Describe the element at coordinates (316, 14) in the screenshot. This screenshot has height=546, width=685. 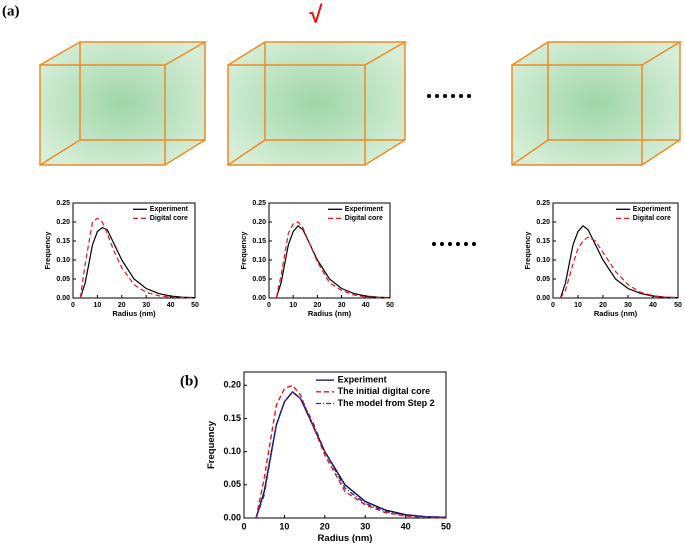
I see `check-mark: √` at that location.